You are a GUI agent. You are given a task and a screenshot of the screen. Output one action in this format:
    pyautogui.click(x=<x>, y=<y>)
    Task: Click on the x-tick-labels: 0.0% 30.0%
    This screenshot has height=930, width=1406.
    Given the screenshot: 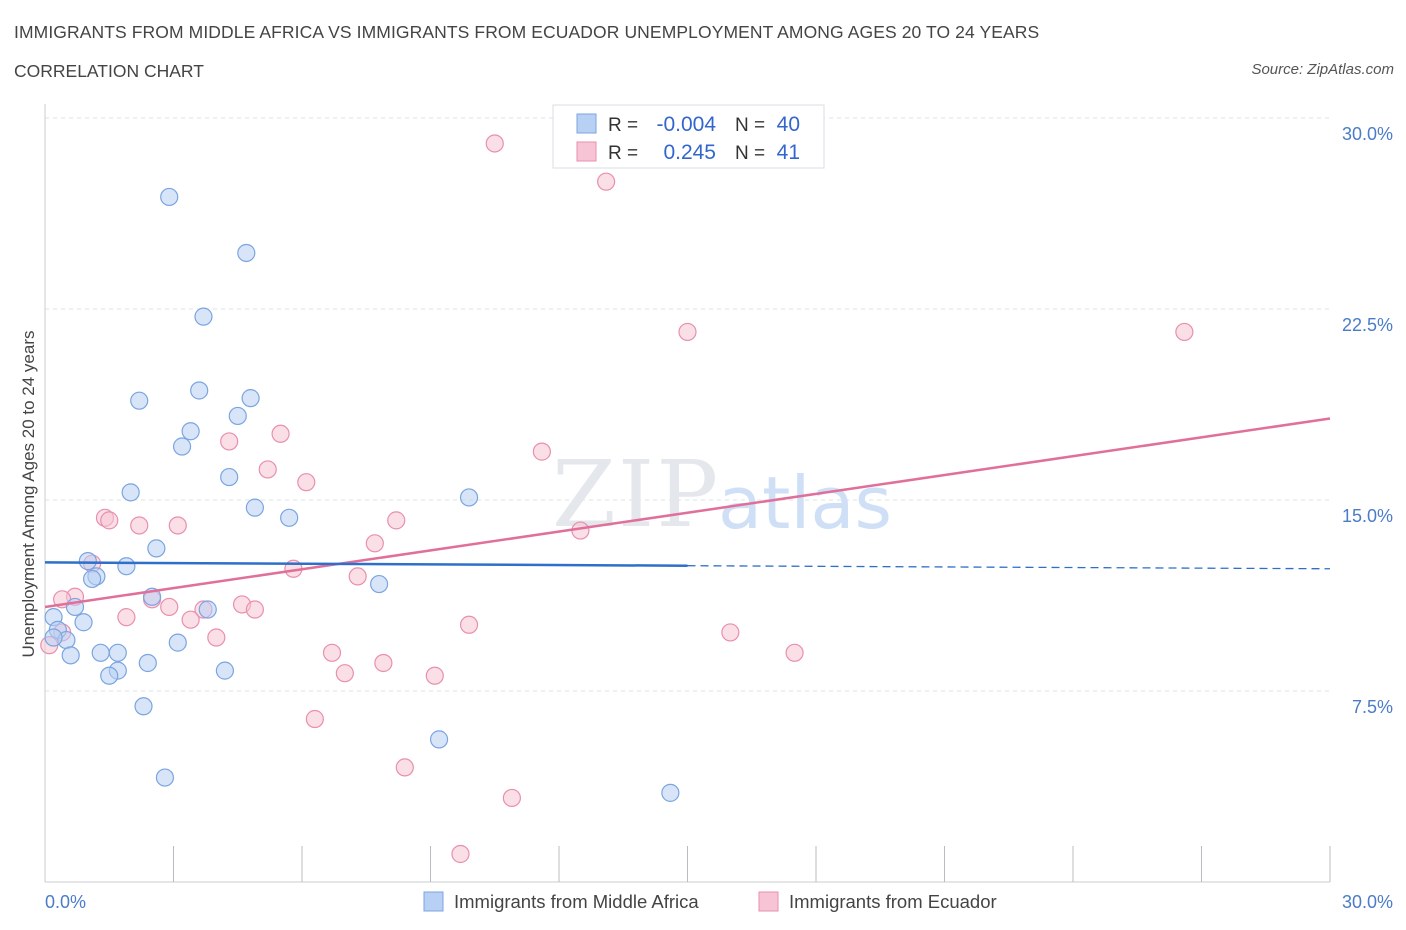 What is the action you would take?
    pyautogui.click(x=719, y=902)
    